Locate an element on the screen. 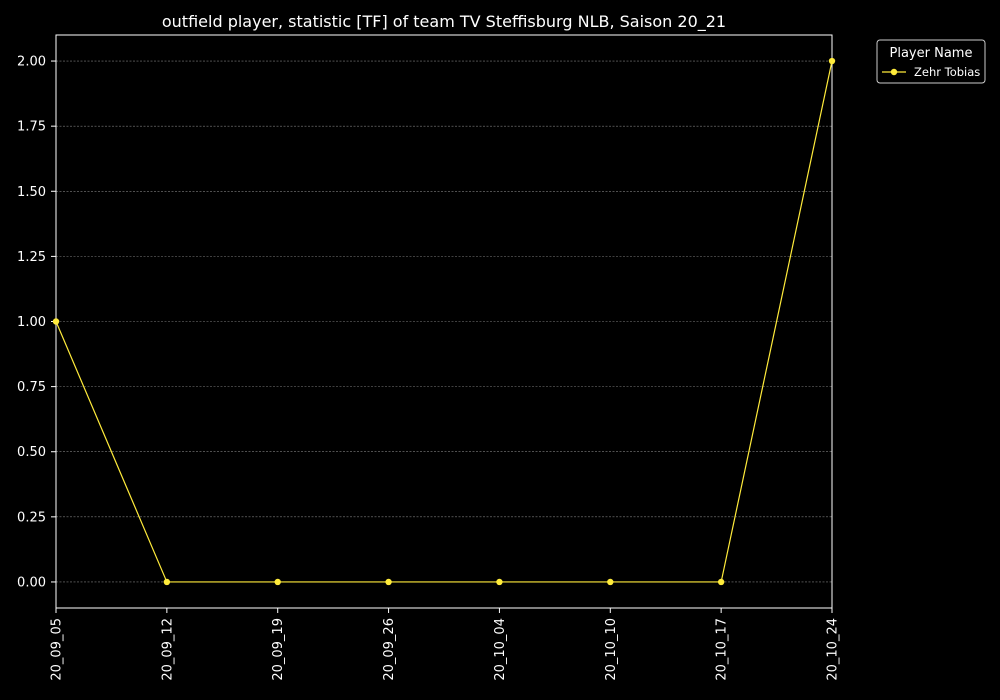 The width and height of the screenshot is (1000, 700). y-tick-label: 1.00 is located at coordinates (31, 322).